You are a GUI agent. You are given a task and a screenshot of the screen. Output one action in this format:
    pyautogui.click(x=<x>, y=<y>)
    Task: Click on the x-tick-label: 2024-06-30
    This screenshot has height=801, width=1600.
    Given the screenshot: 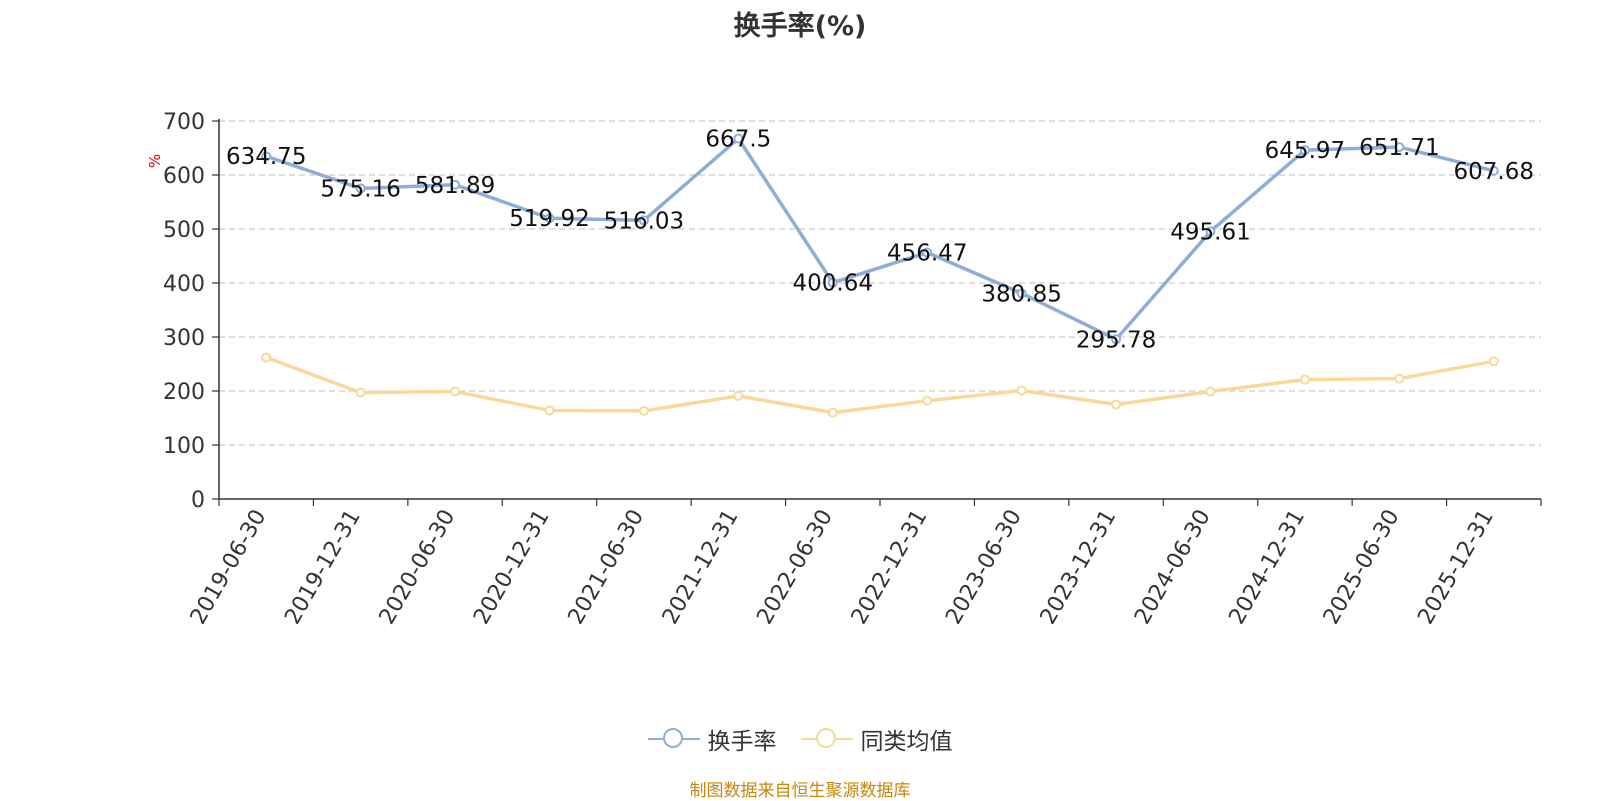 What is the action you would take?
    pyautogui.click(x=1173, y=567)
    